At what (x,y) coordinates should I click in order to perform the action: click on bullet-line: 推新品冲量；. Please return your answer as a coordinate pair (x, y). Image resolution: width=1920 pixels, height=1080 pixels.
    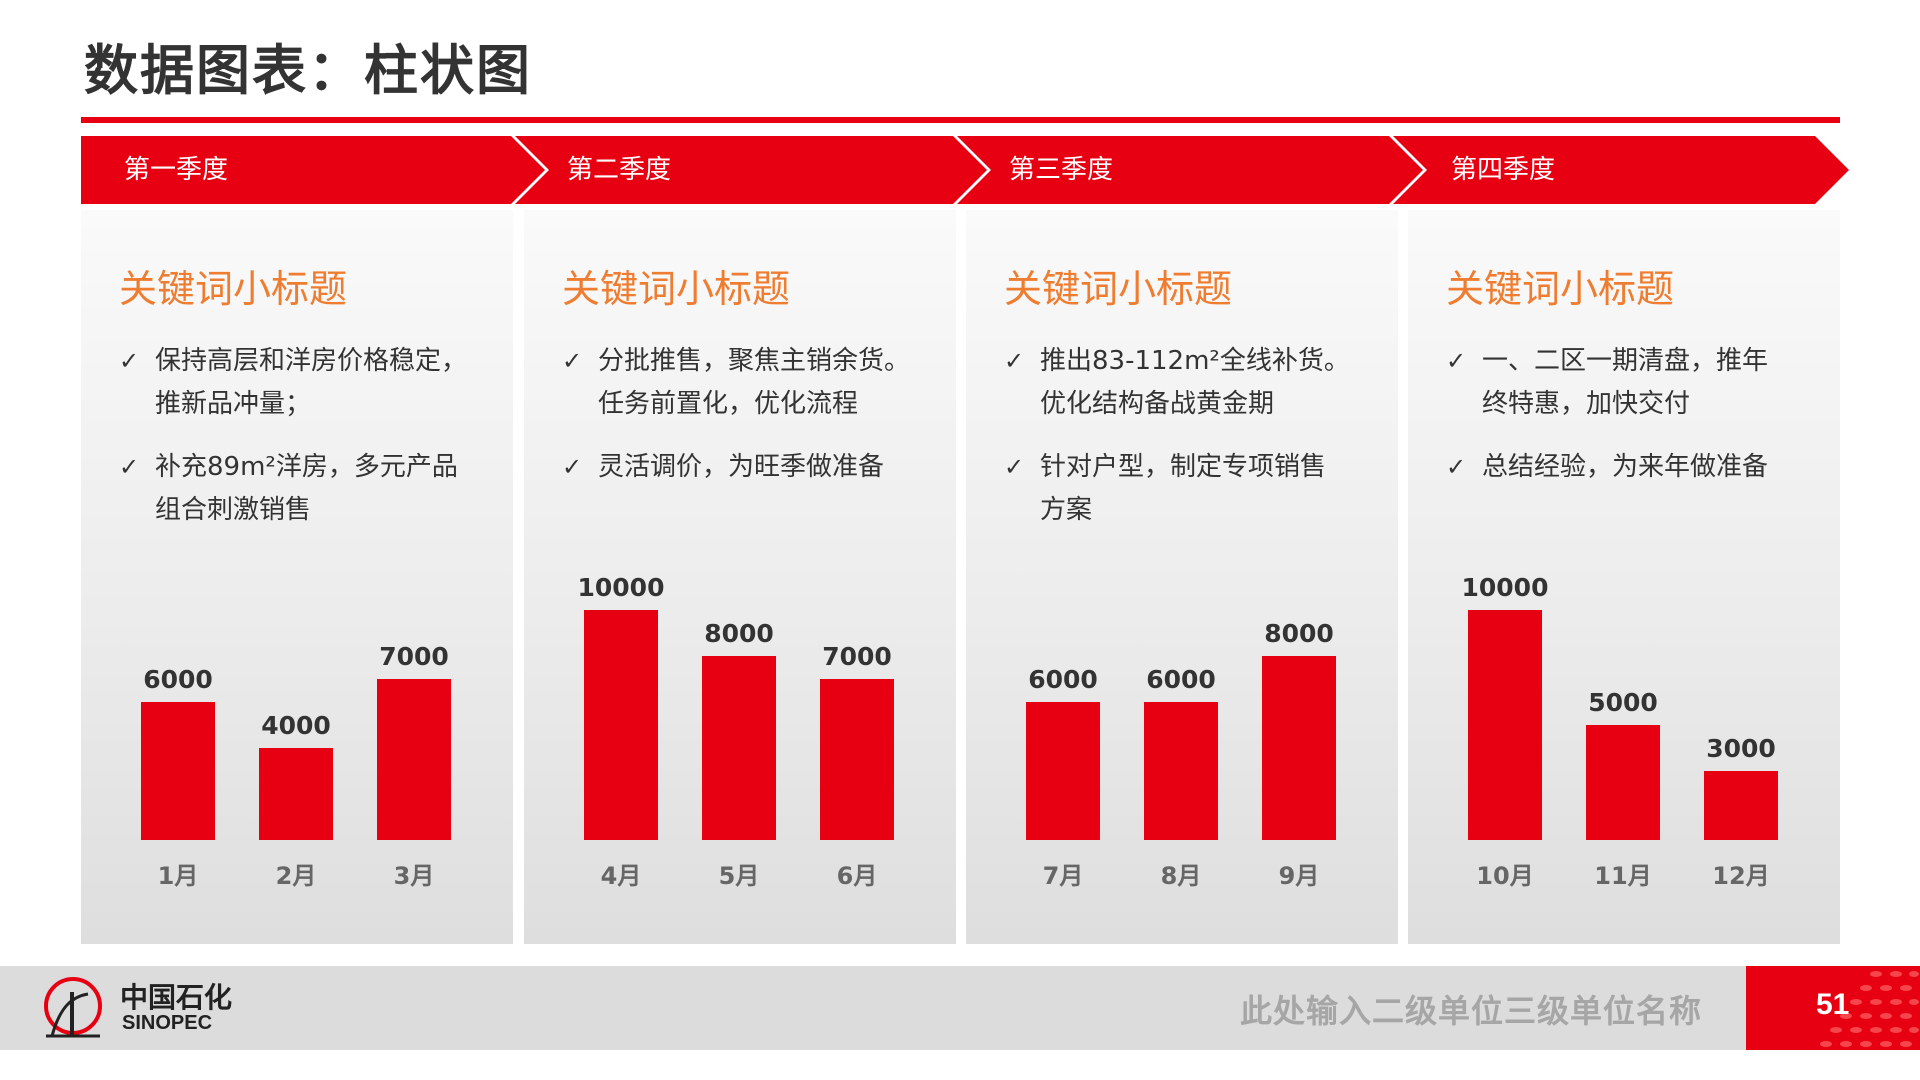
    Looking at the image, I should click on (233, 404).